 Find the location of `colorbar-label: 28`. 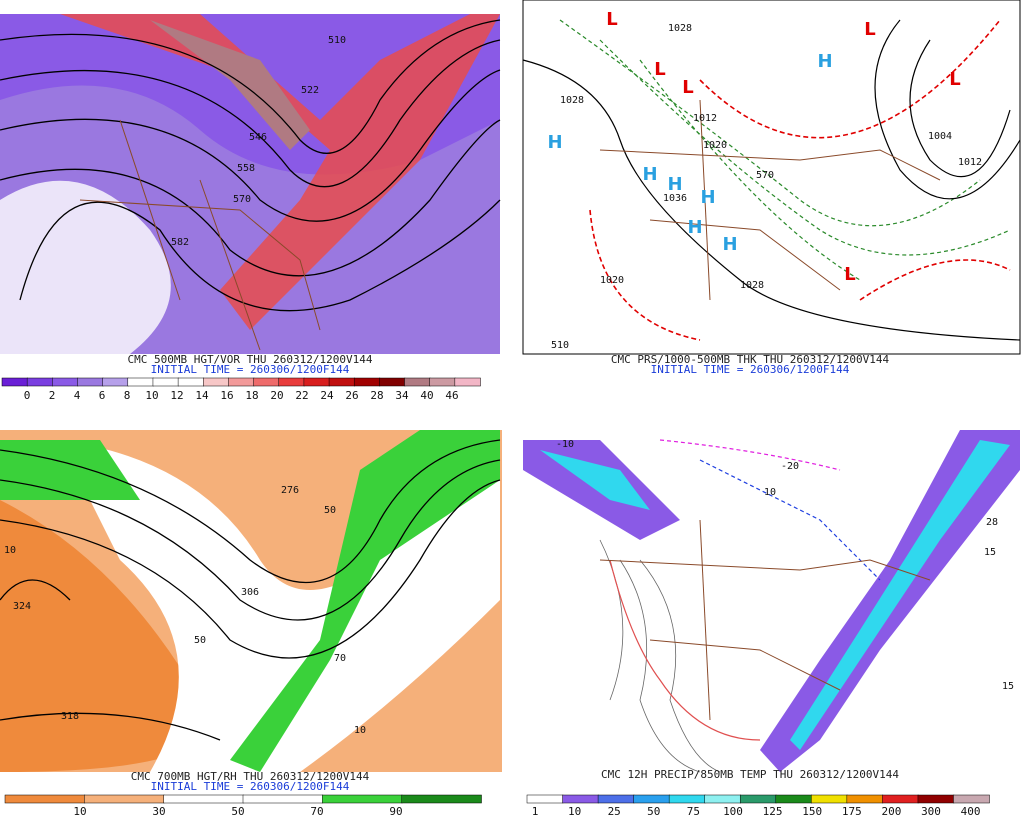

colorbar-label: 28 is located at coordinates (376, 395).